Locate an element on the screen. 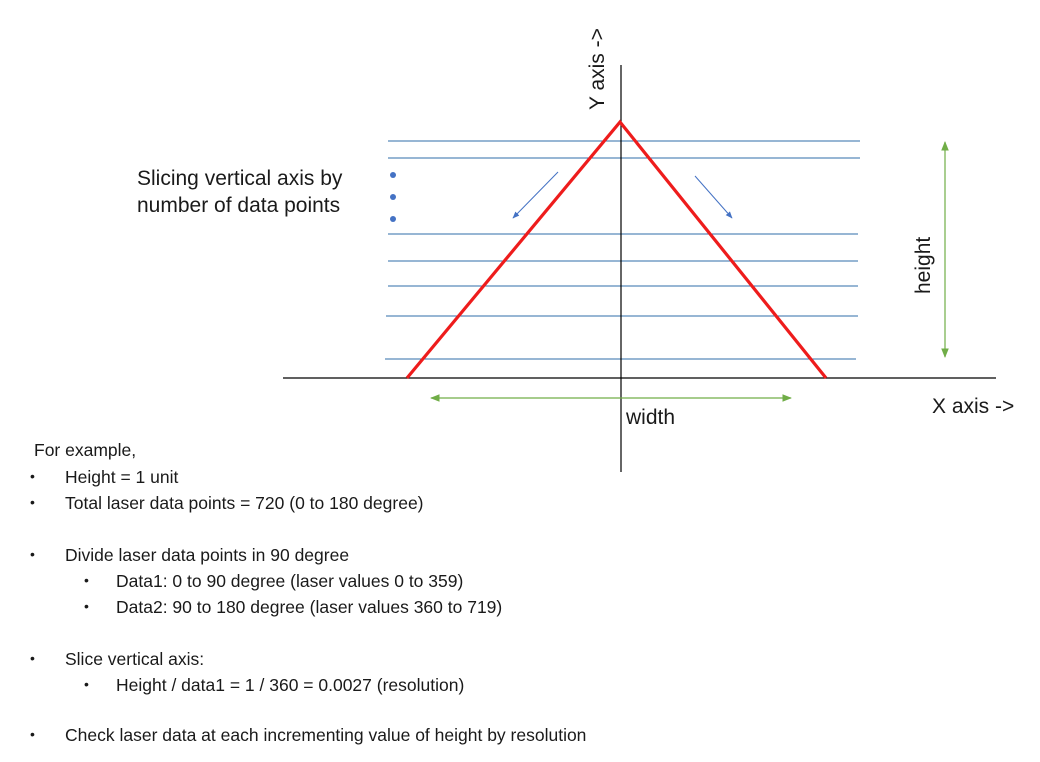 This screenshot has width=1040, height=762. notes-intro: For example, is located at coordinates (85, 450).